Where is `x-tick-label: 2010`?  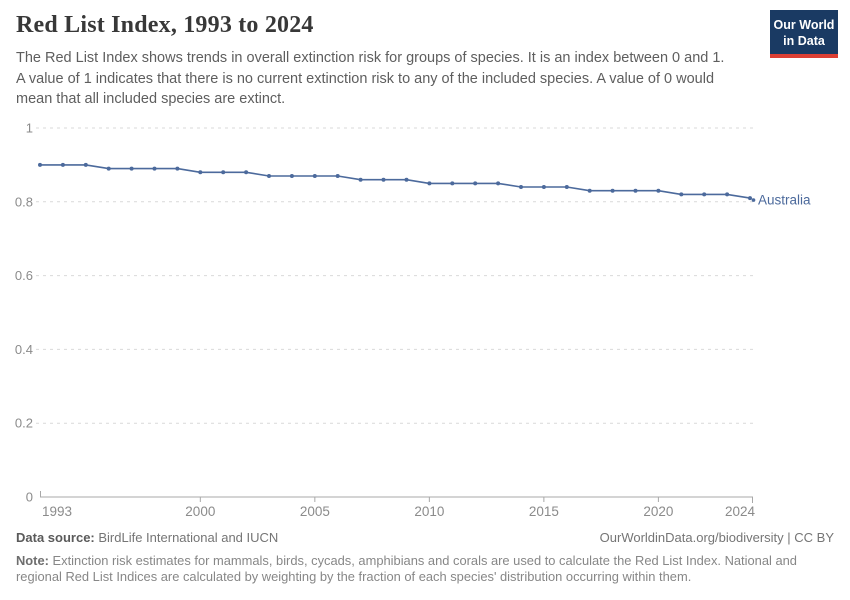 x-tick-label: 2010 is located at coordinates (429, 511).